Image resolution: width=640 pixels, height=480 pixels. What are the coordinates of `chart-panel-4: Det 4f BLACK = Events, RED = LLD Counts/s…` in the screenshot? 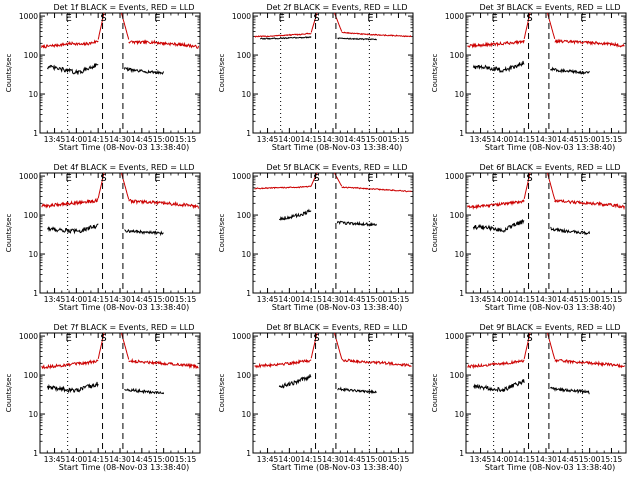 It's located at (103, 237).